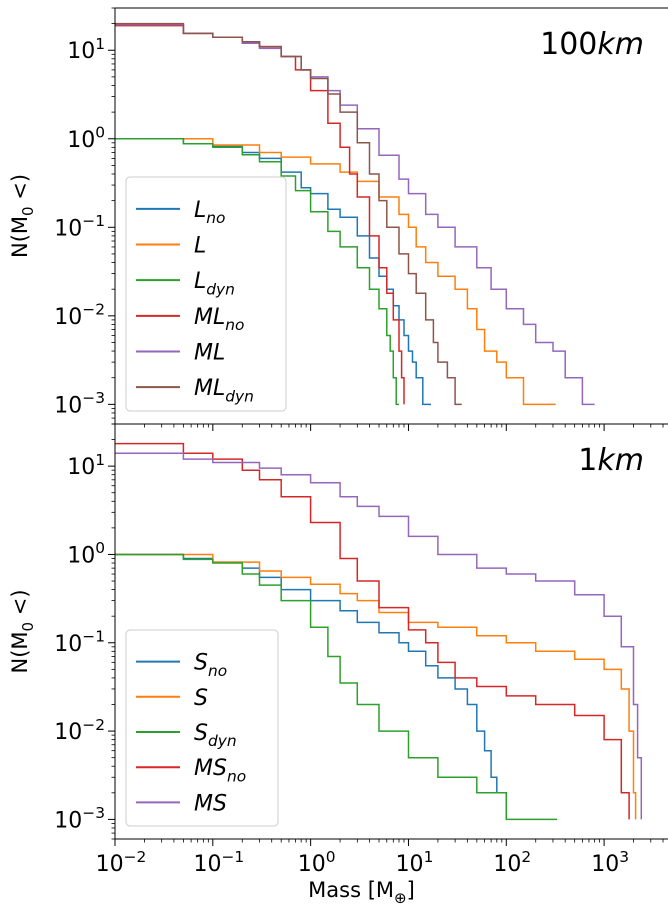  I want to click on legend-box, so click(202, 728).